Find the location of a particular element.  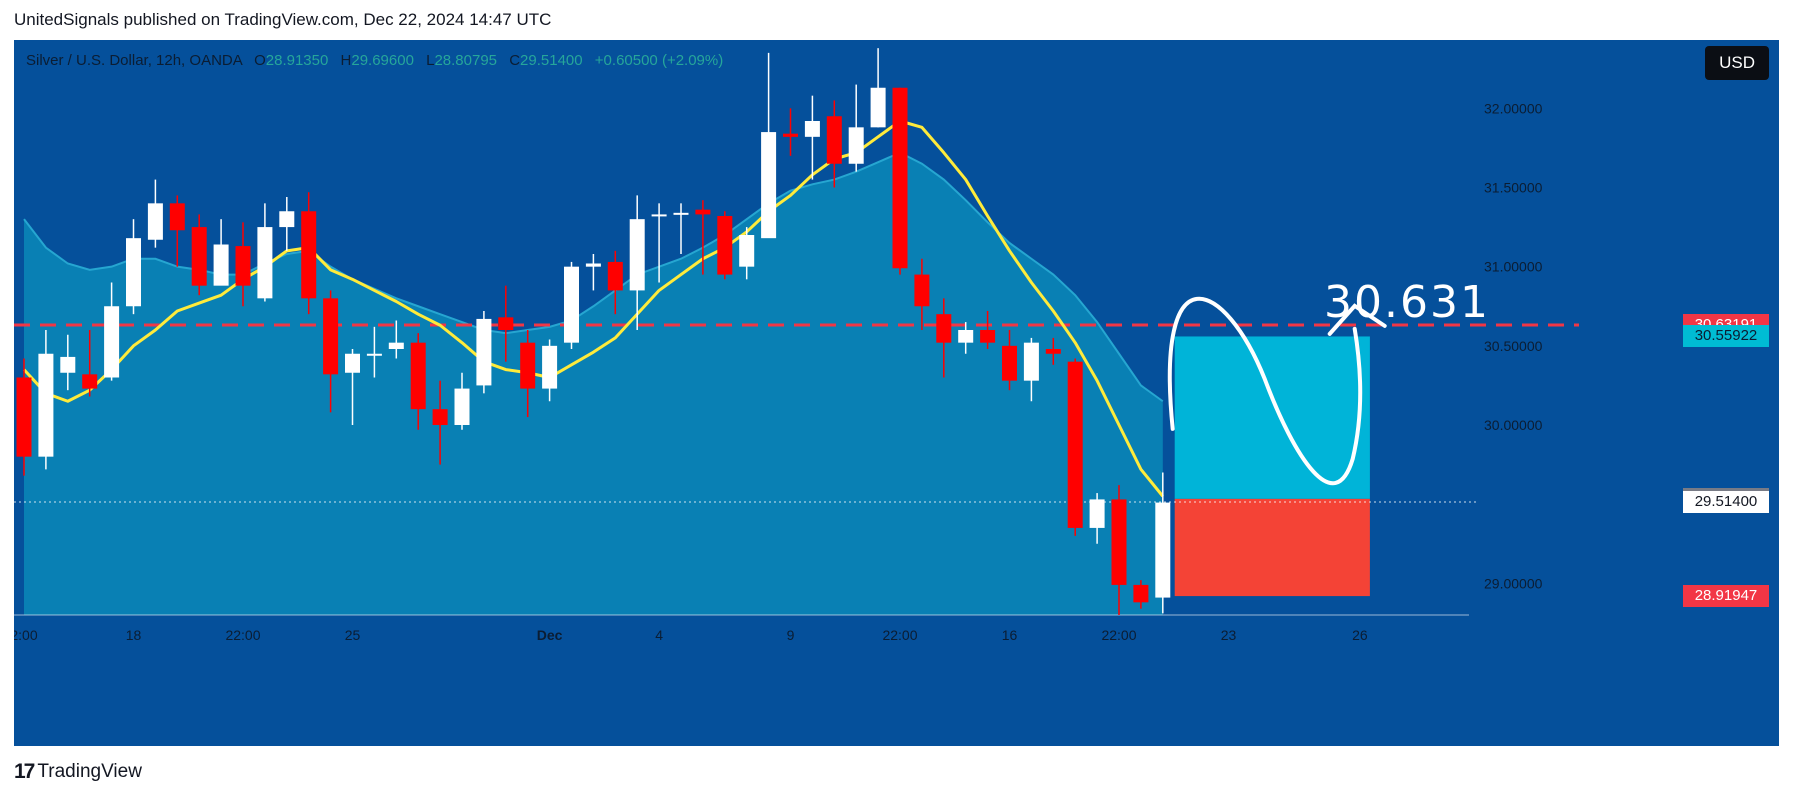

legend-close-label: C is located at coordinates (515, 60).